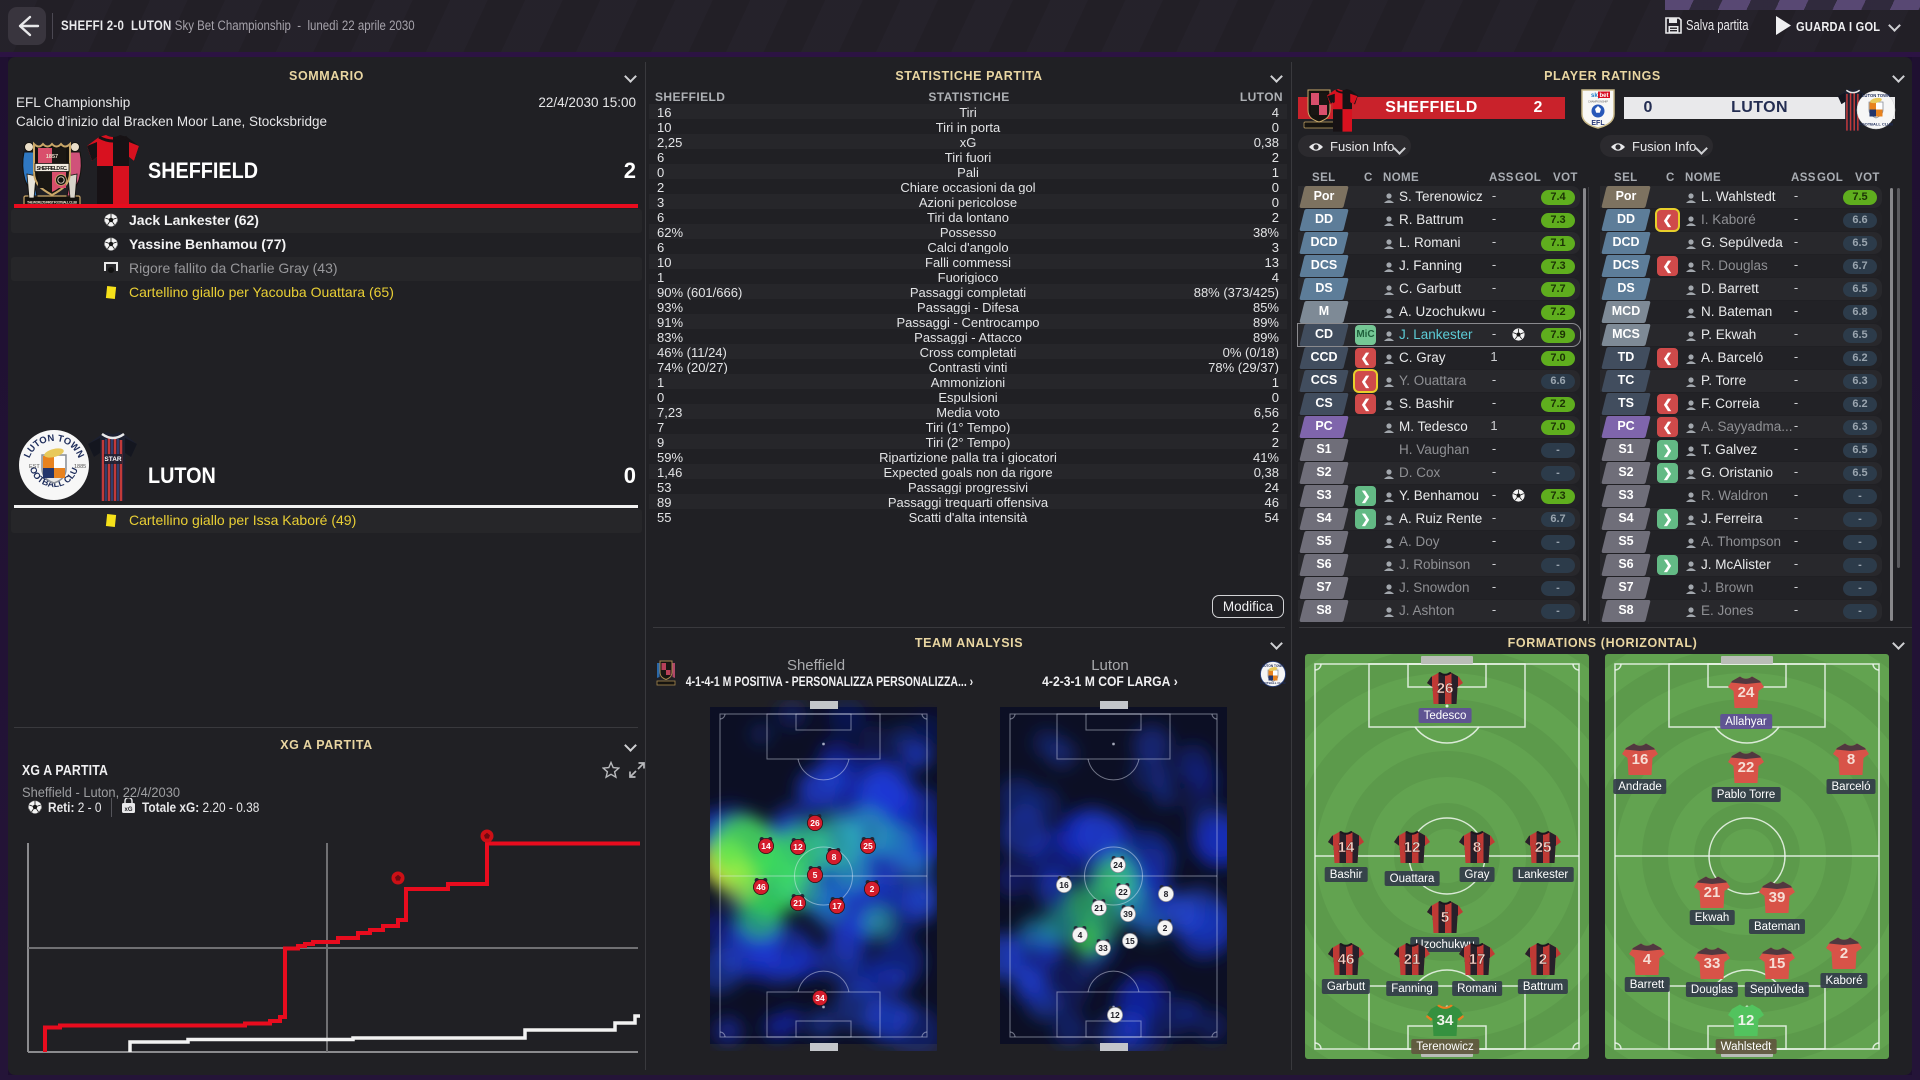 This screenshot has width=1920, height=1080. I want to click on svg-text: 1885, so click(80, 467).